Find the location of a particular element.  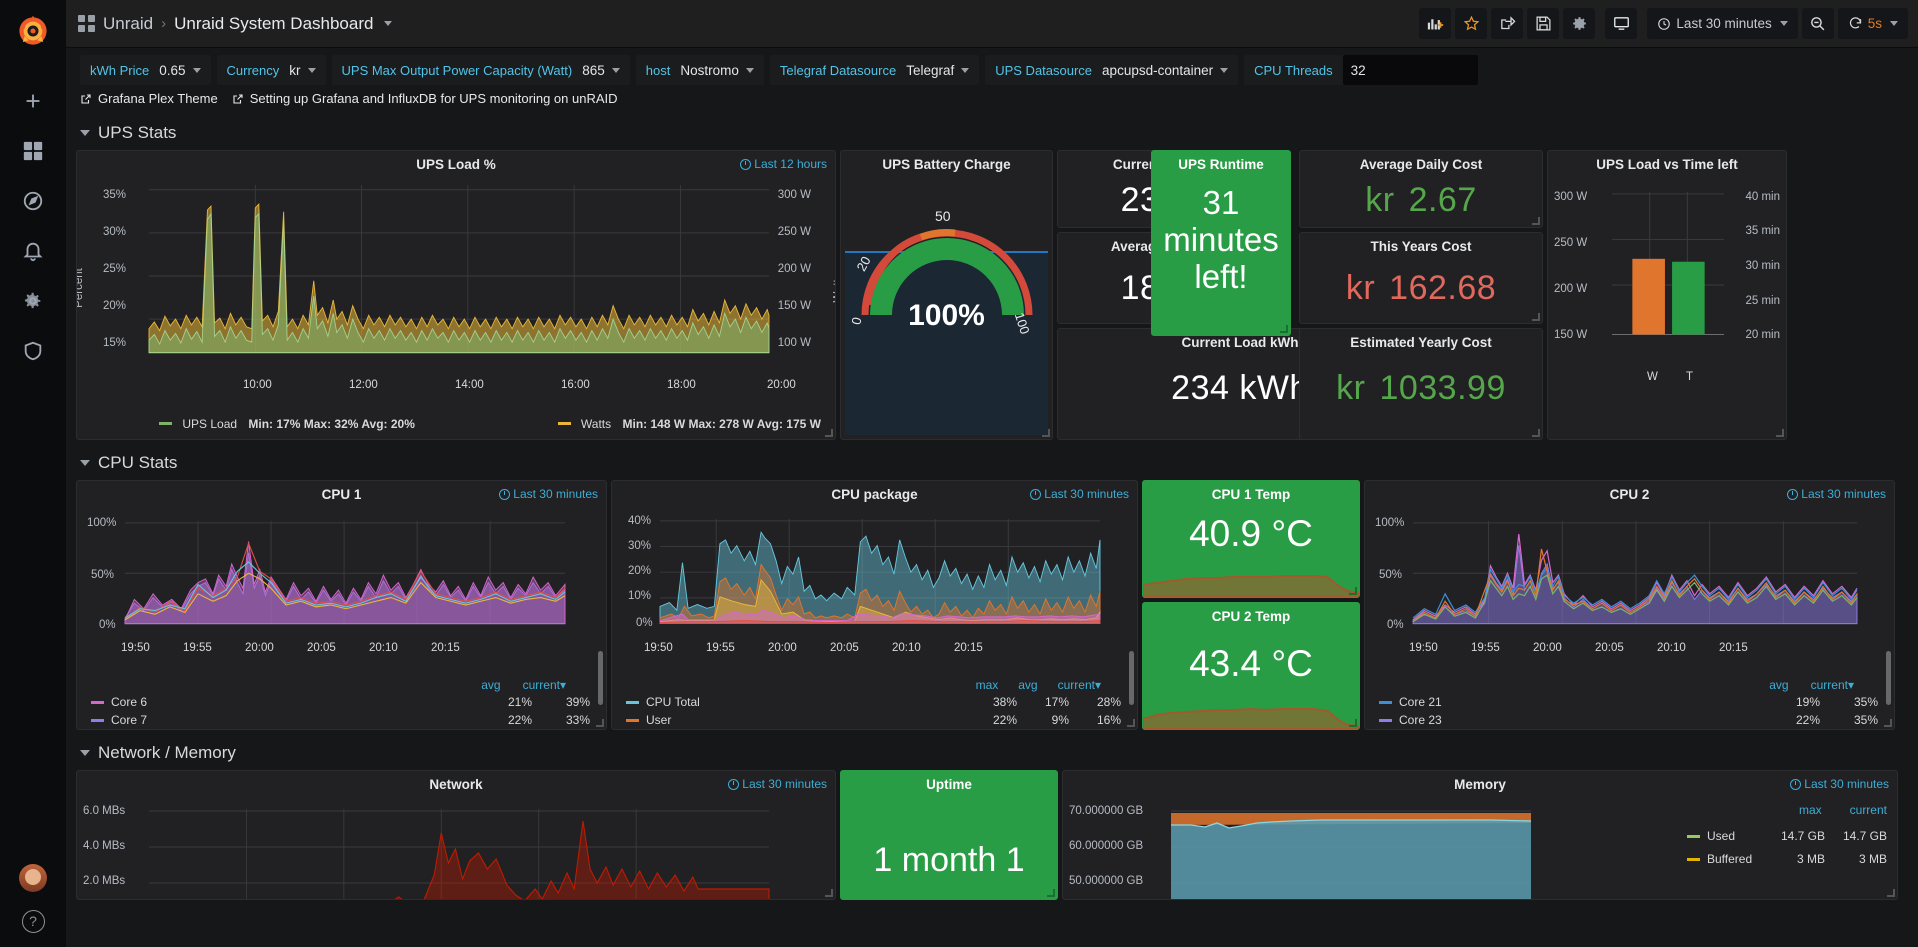

help-icon: ? is located at coordinates (33, 921).